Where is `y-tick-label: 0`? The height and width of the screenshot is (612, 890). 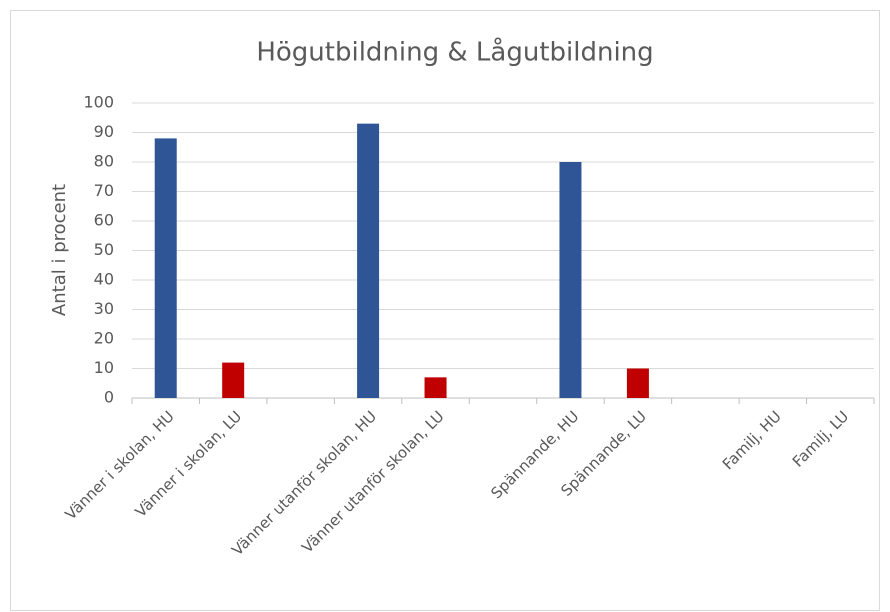
y-tick-label: 0 is located at coordinates (109, 397).